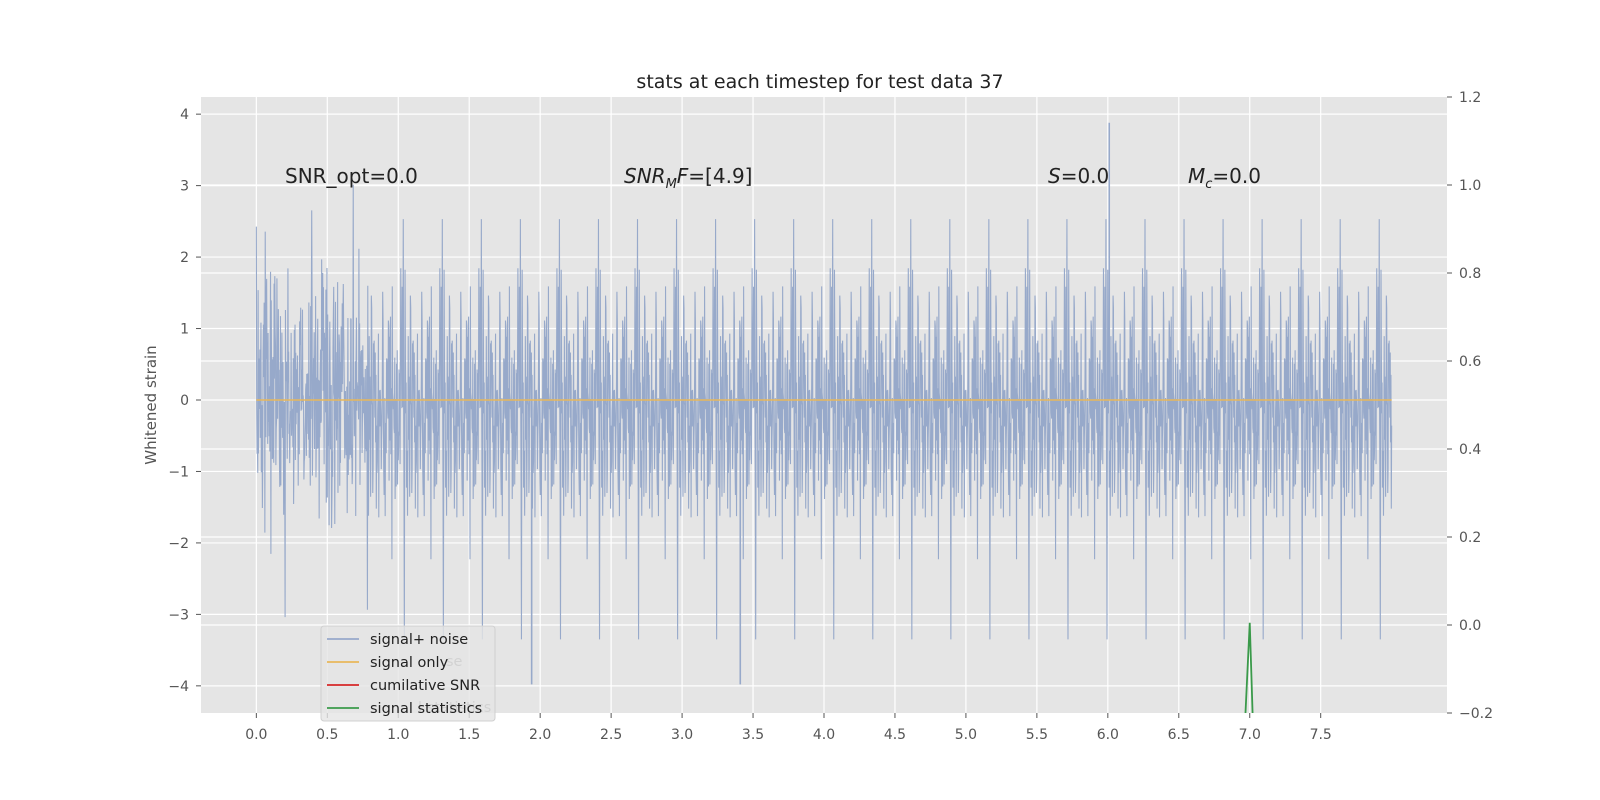 The image size is (1600, 800). Describe the element at coordinates (895, 735) in the screenshot. I see `x-tick-label: 4.5` at that location.